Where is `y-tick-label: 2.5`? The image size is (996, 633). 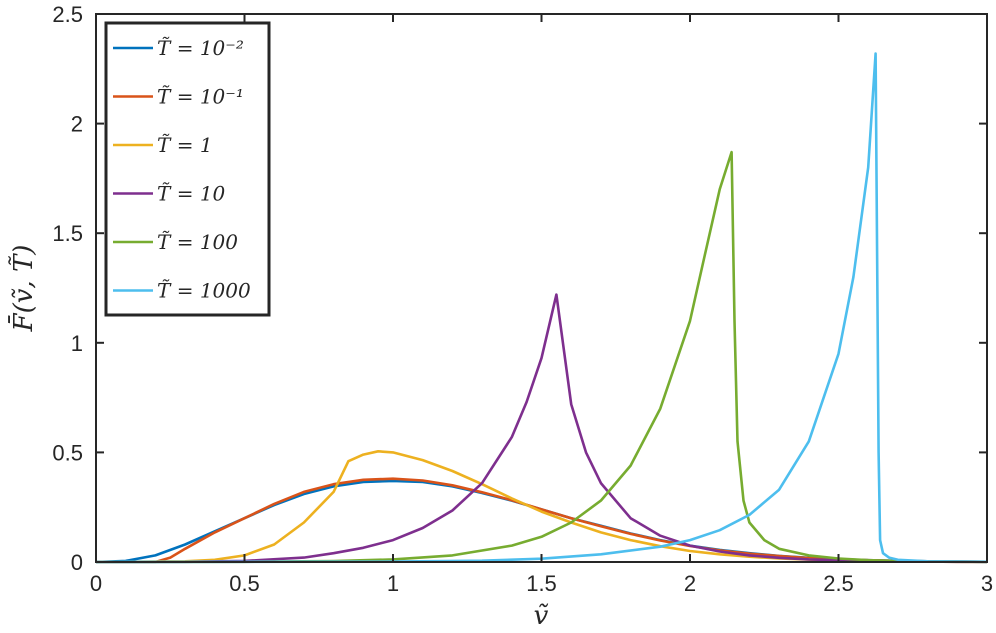 y-tick-label: 2.5 is located at coordinates (67, 14).